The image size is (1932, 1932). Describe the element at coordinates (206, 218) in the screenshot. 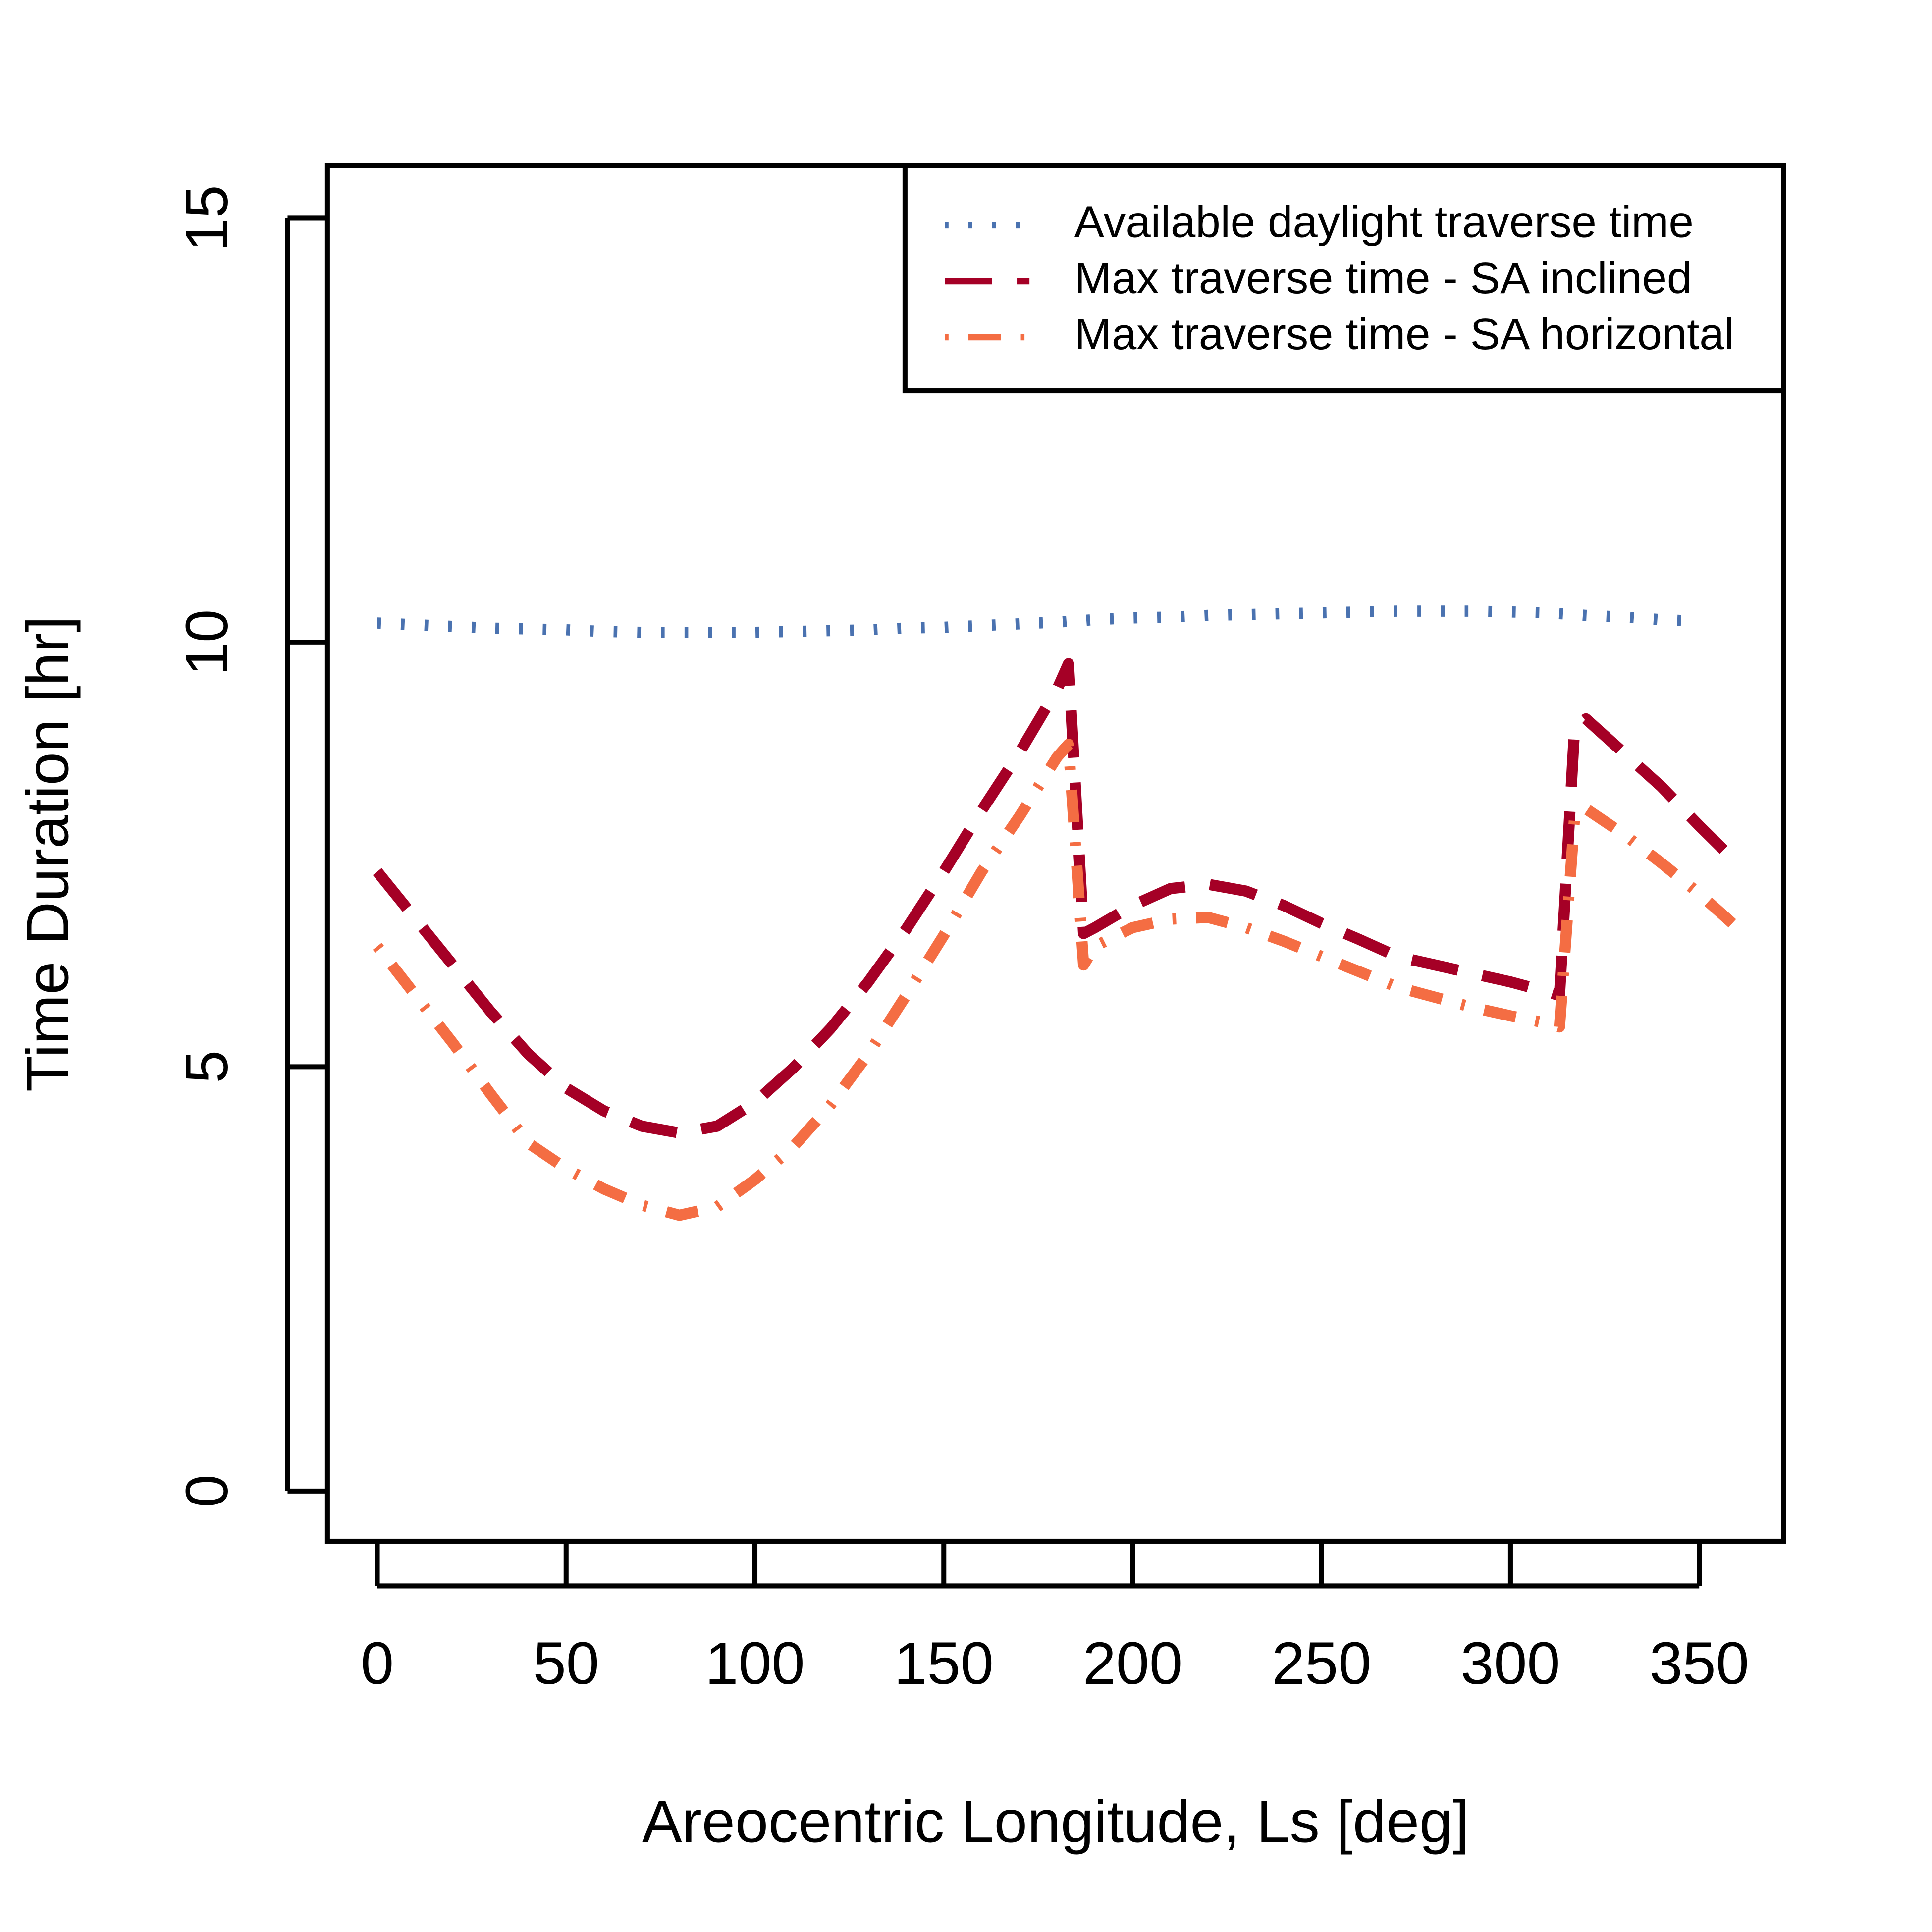

I see `y-tick-label: 15` at that location.